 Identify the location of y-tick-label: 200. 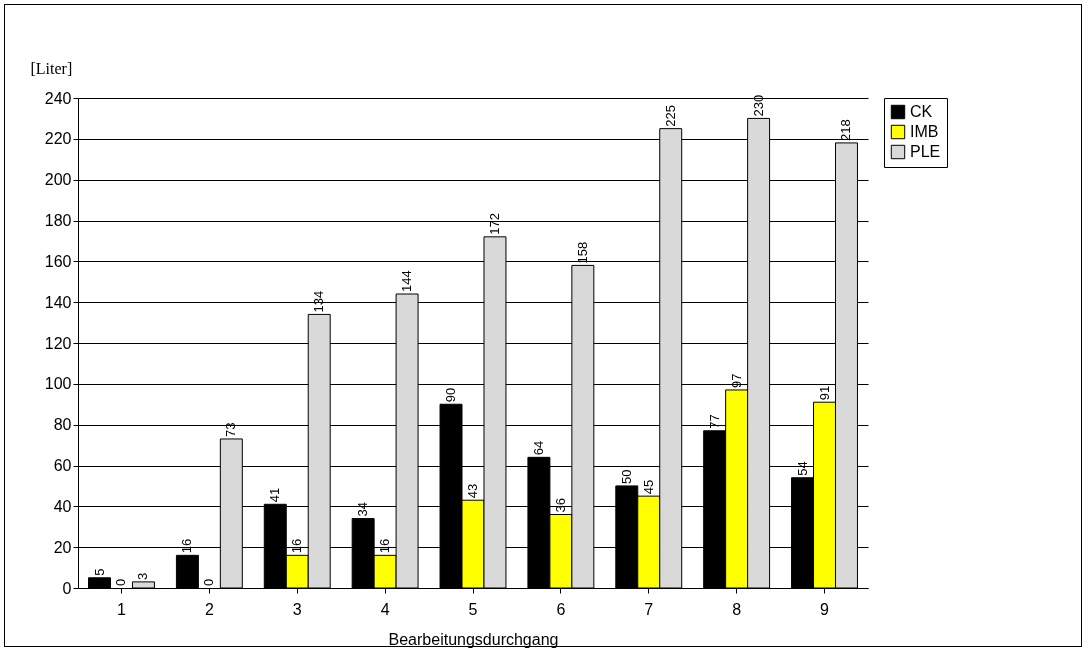
(58, 180).